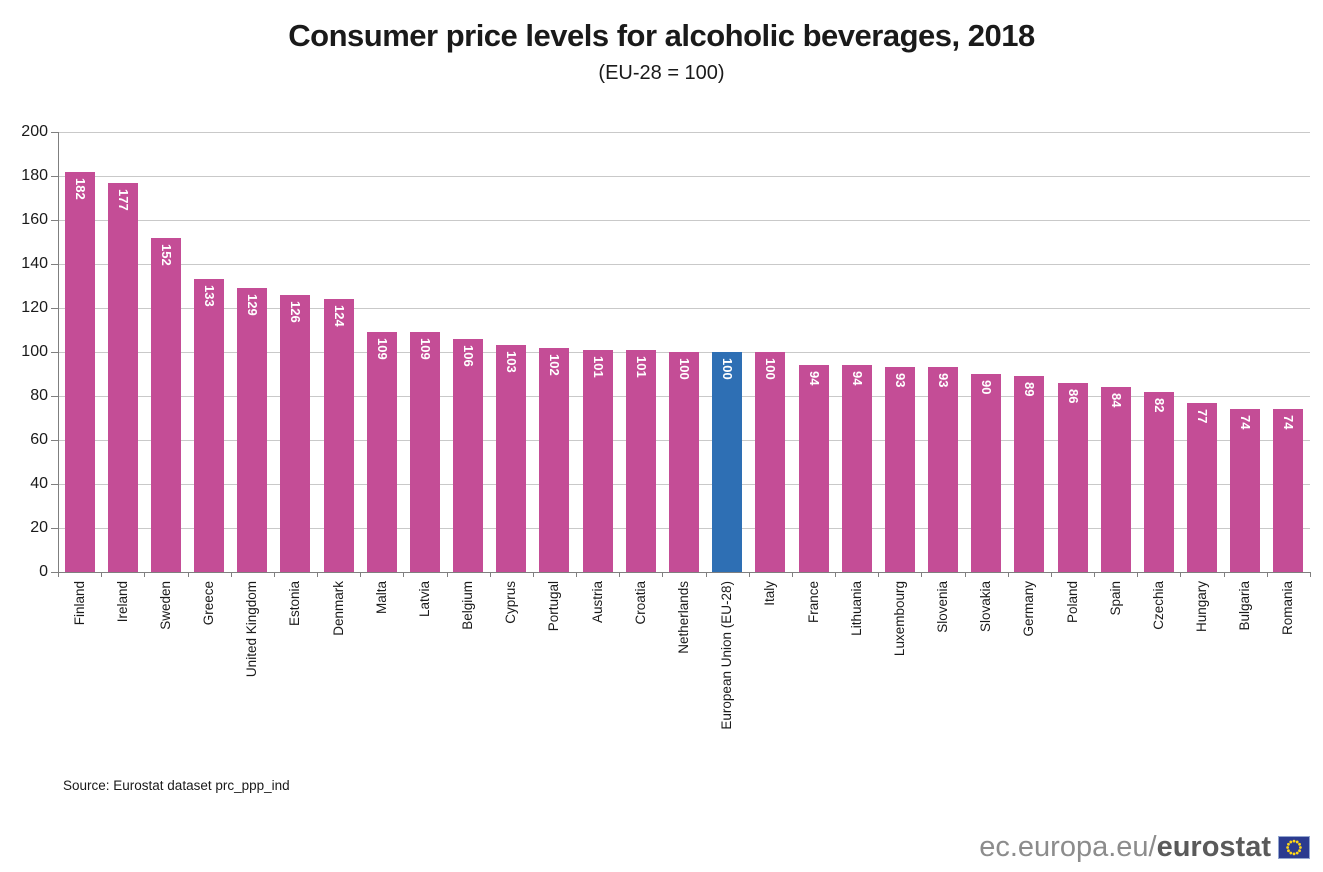 The width and height of the screenshot is (1323, 872). What do you see at coordinates (176, 785) in the screenshot?
I see `source-note: Source: Eurostat dataset prc_ppp_ind` at bounding box center [176, 785].